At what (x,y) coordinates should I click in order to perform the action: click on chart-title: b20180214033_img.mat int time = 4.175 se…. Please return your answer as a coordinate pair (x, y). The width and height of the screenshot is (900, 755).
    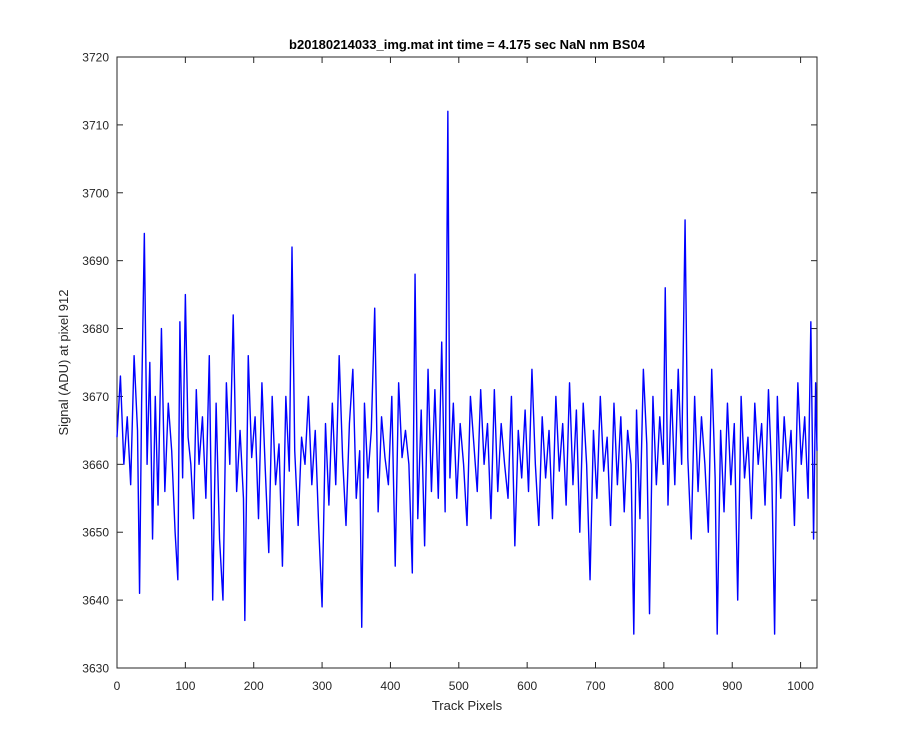
    Looking at the image, I should click on (467, 44).